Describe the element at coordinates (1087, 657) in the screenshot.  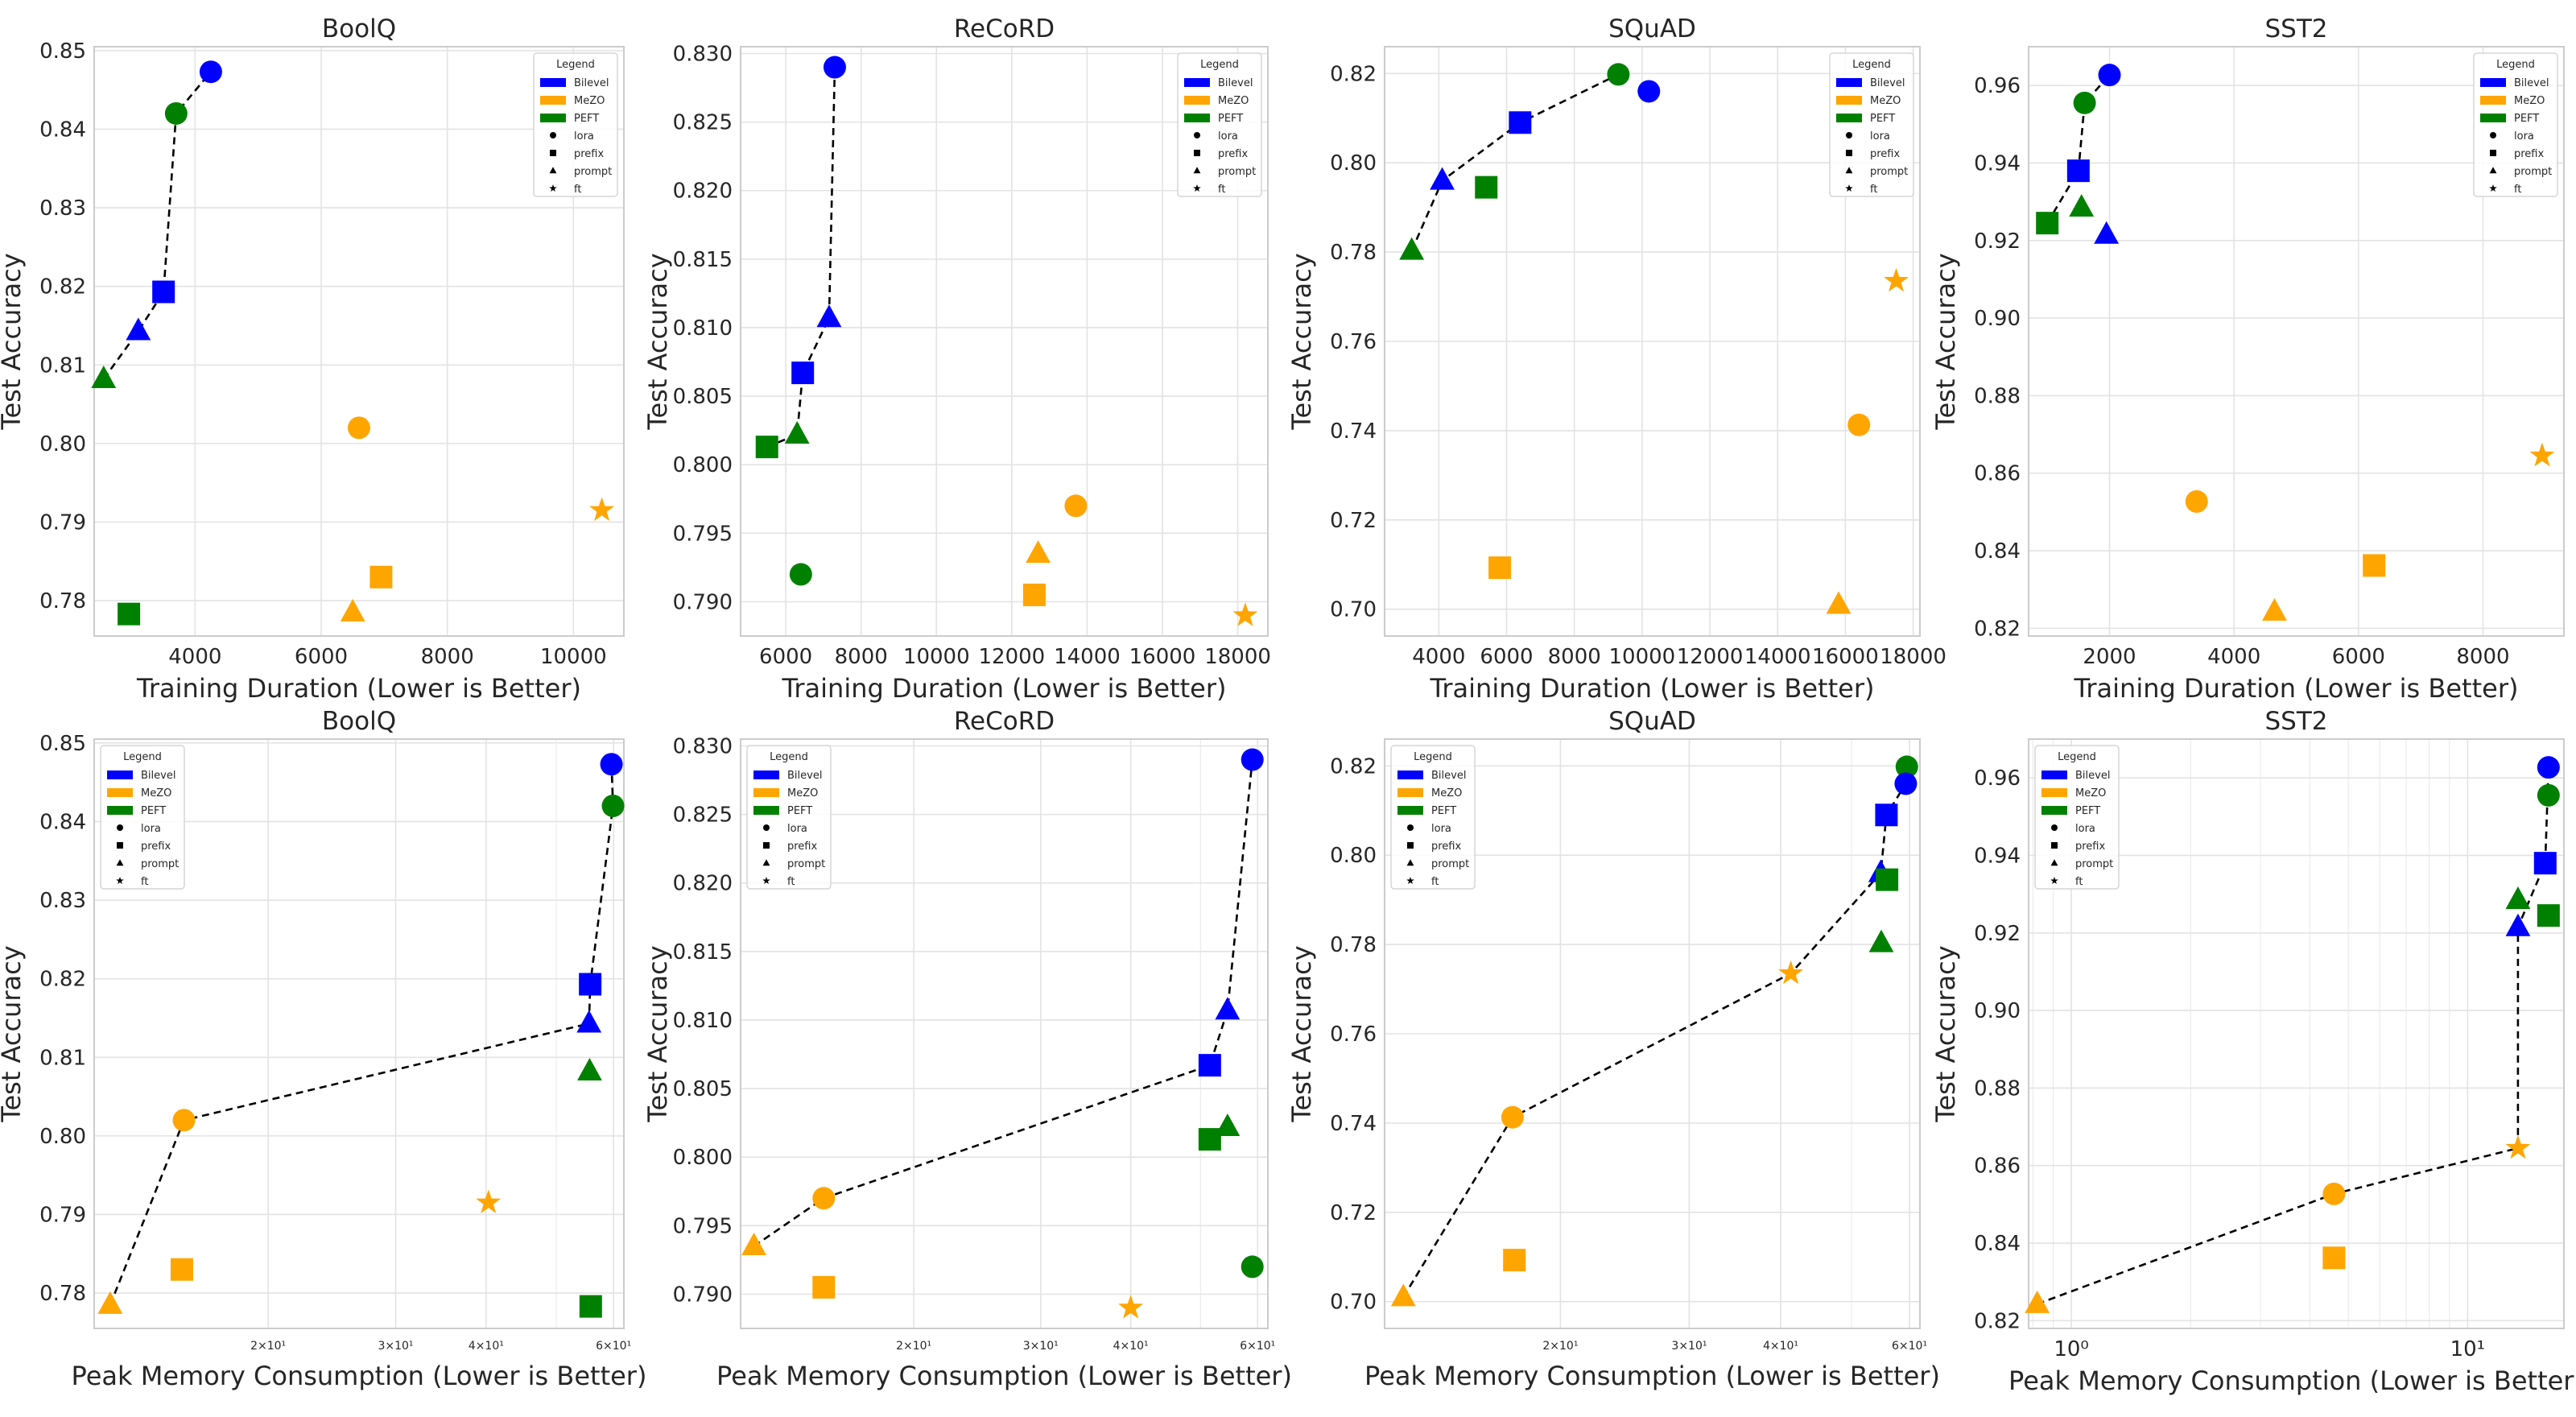
I see `x-tick-label: 14000` at that location.